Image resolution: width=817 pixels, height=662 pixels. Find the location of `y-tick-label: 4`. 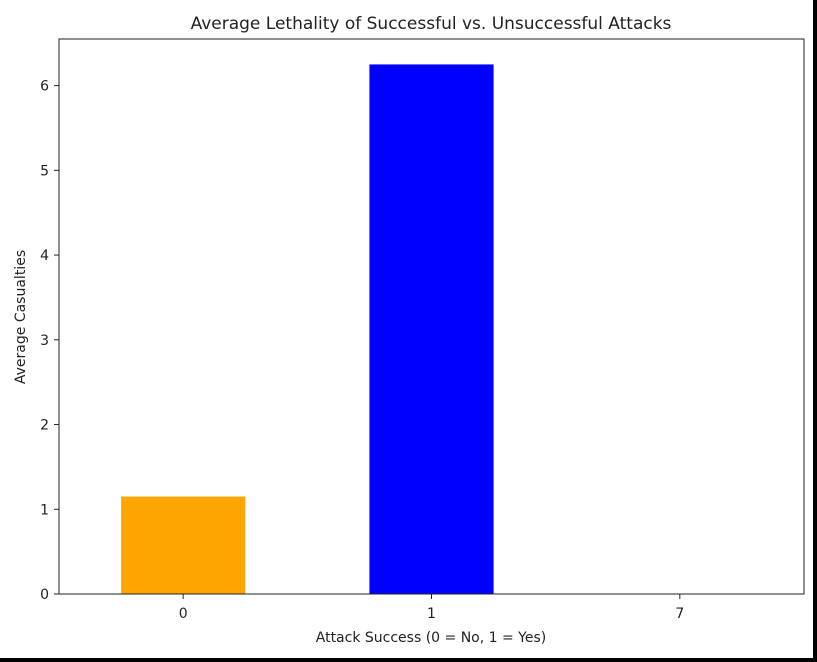

y-tick-label: 4 is located at coordinates (44, 256).